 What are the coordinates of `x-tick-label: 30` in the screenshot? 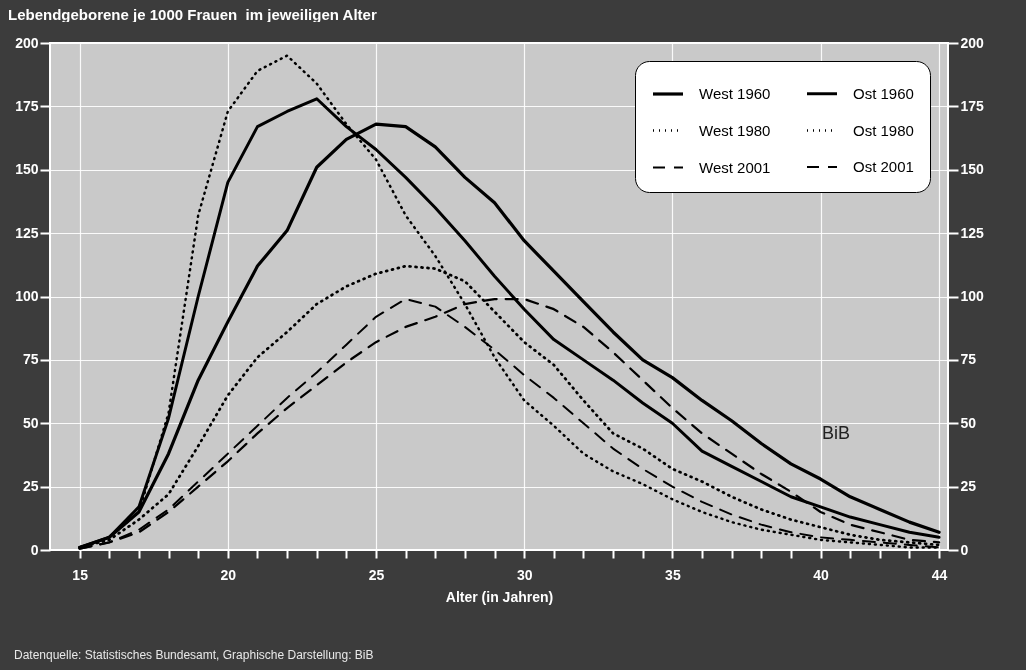 It's located at (524, 574).